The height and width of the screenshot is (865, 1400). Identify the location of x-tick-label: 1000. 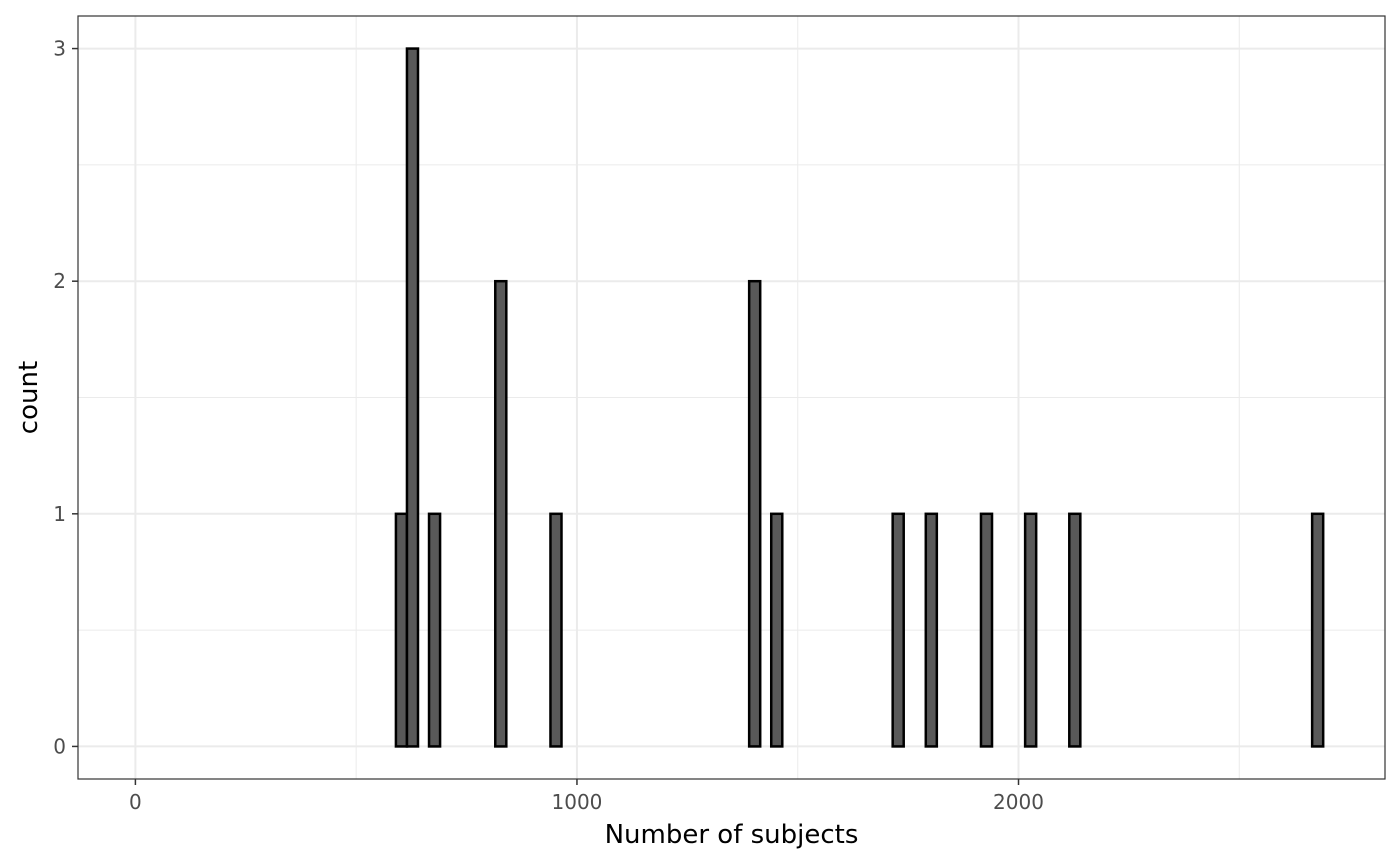
(577, 802).